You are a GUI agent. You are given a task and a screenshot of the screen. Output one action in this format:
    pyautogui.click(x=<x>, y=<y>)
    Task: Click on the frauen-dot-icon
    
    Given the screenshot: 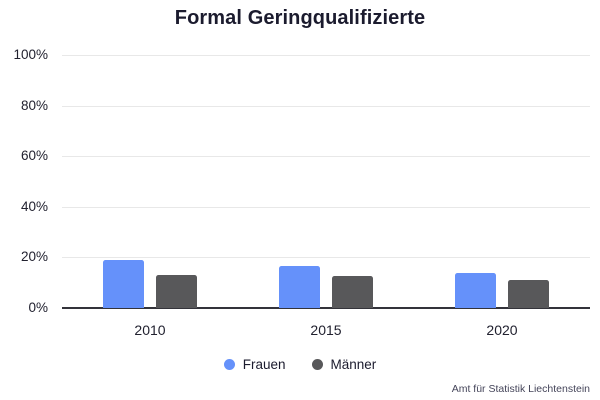 What is the action you would take?
    pyautogui.click(x=229, y=364)
    